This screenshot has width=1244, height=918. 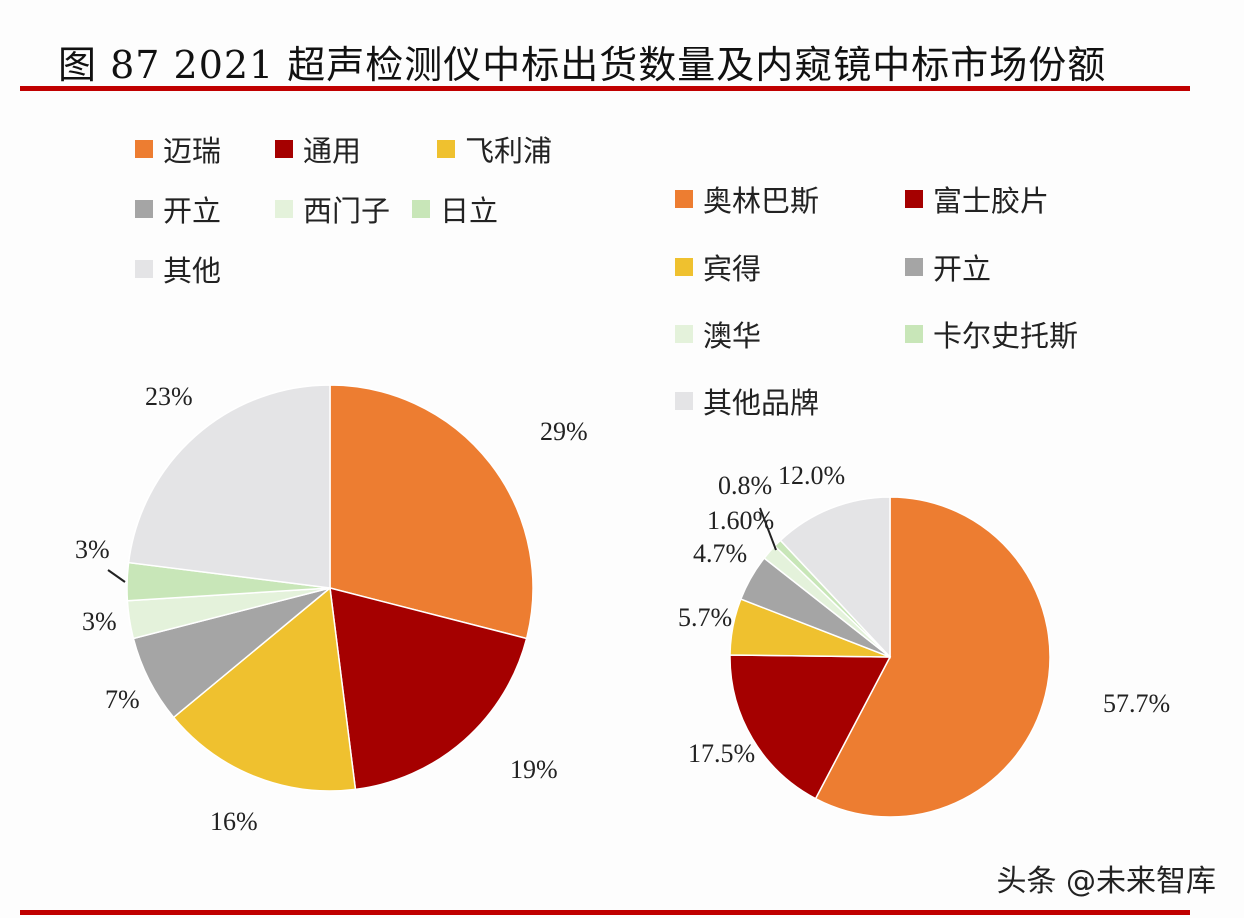 I want to click on legend-item: 宾得, so click(x=718, y=267).